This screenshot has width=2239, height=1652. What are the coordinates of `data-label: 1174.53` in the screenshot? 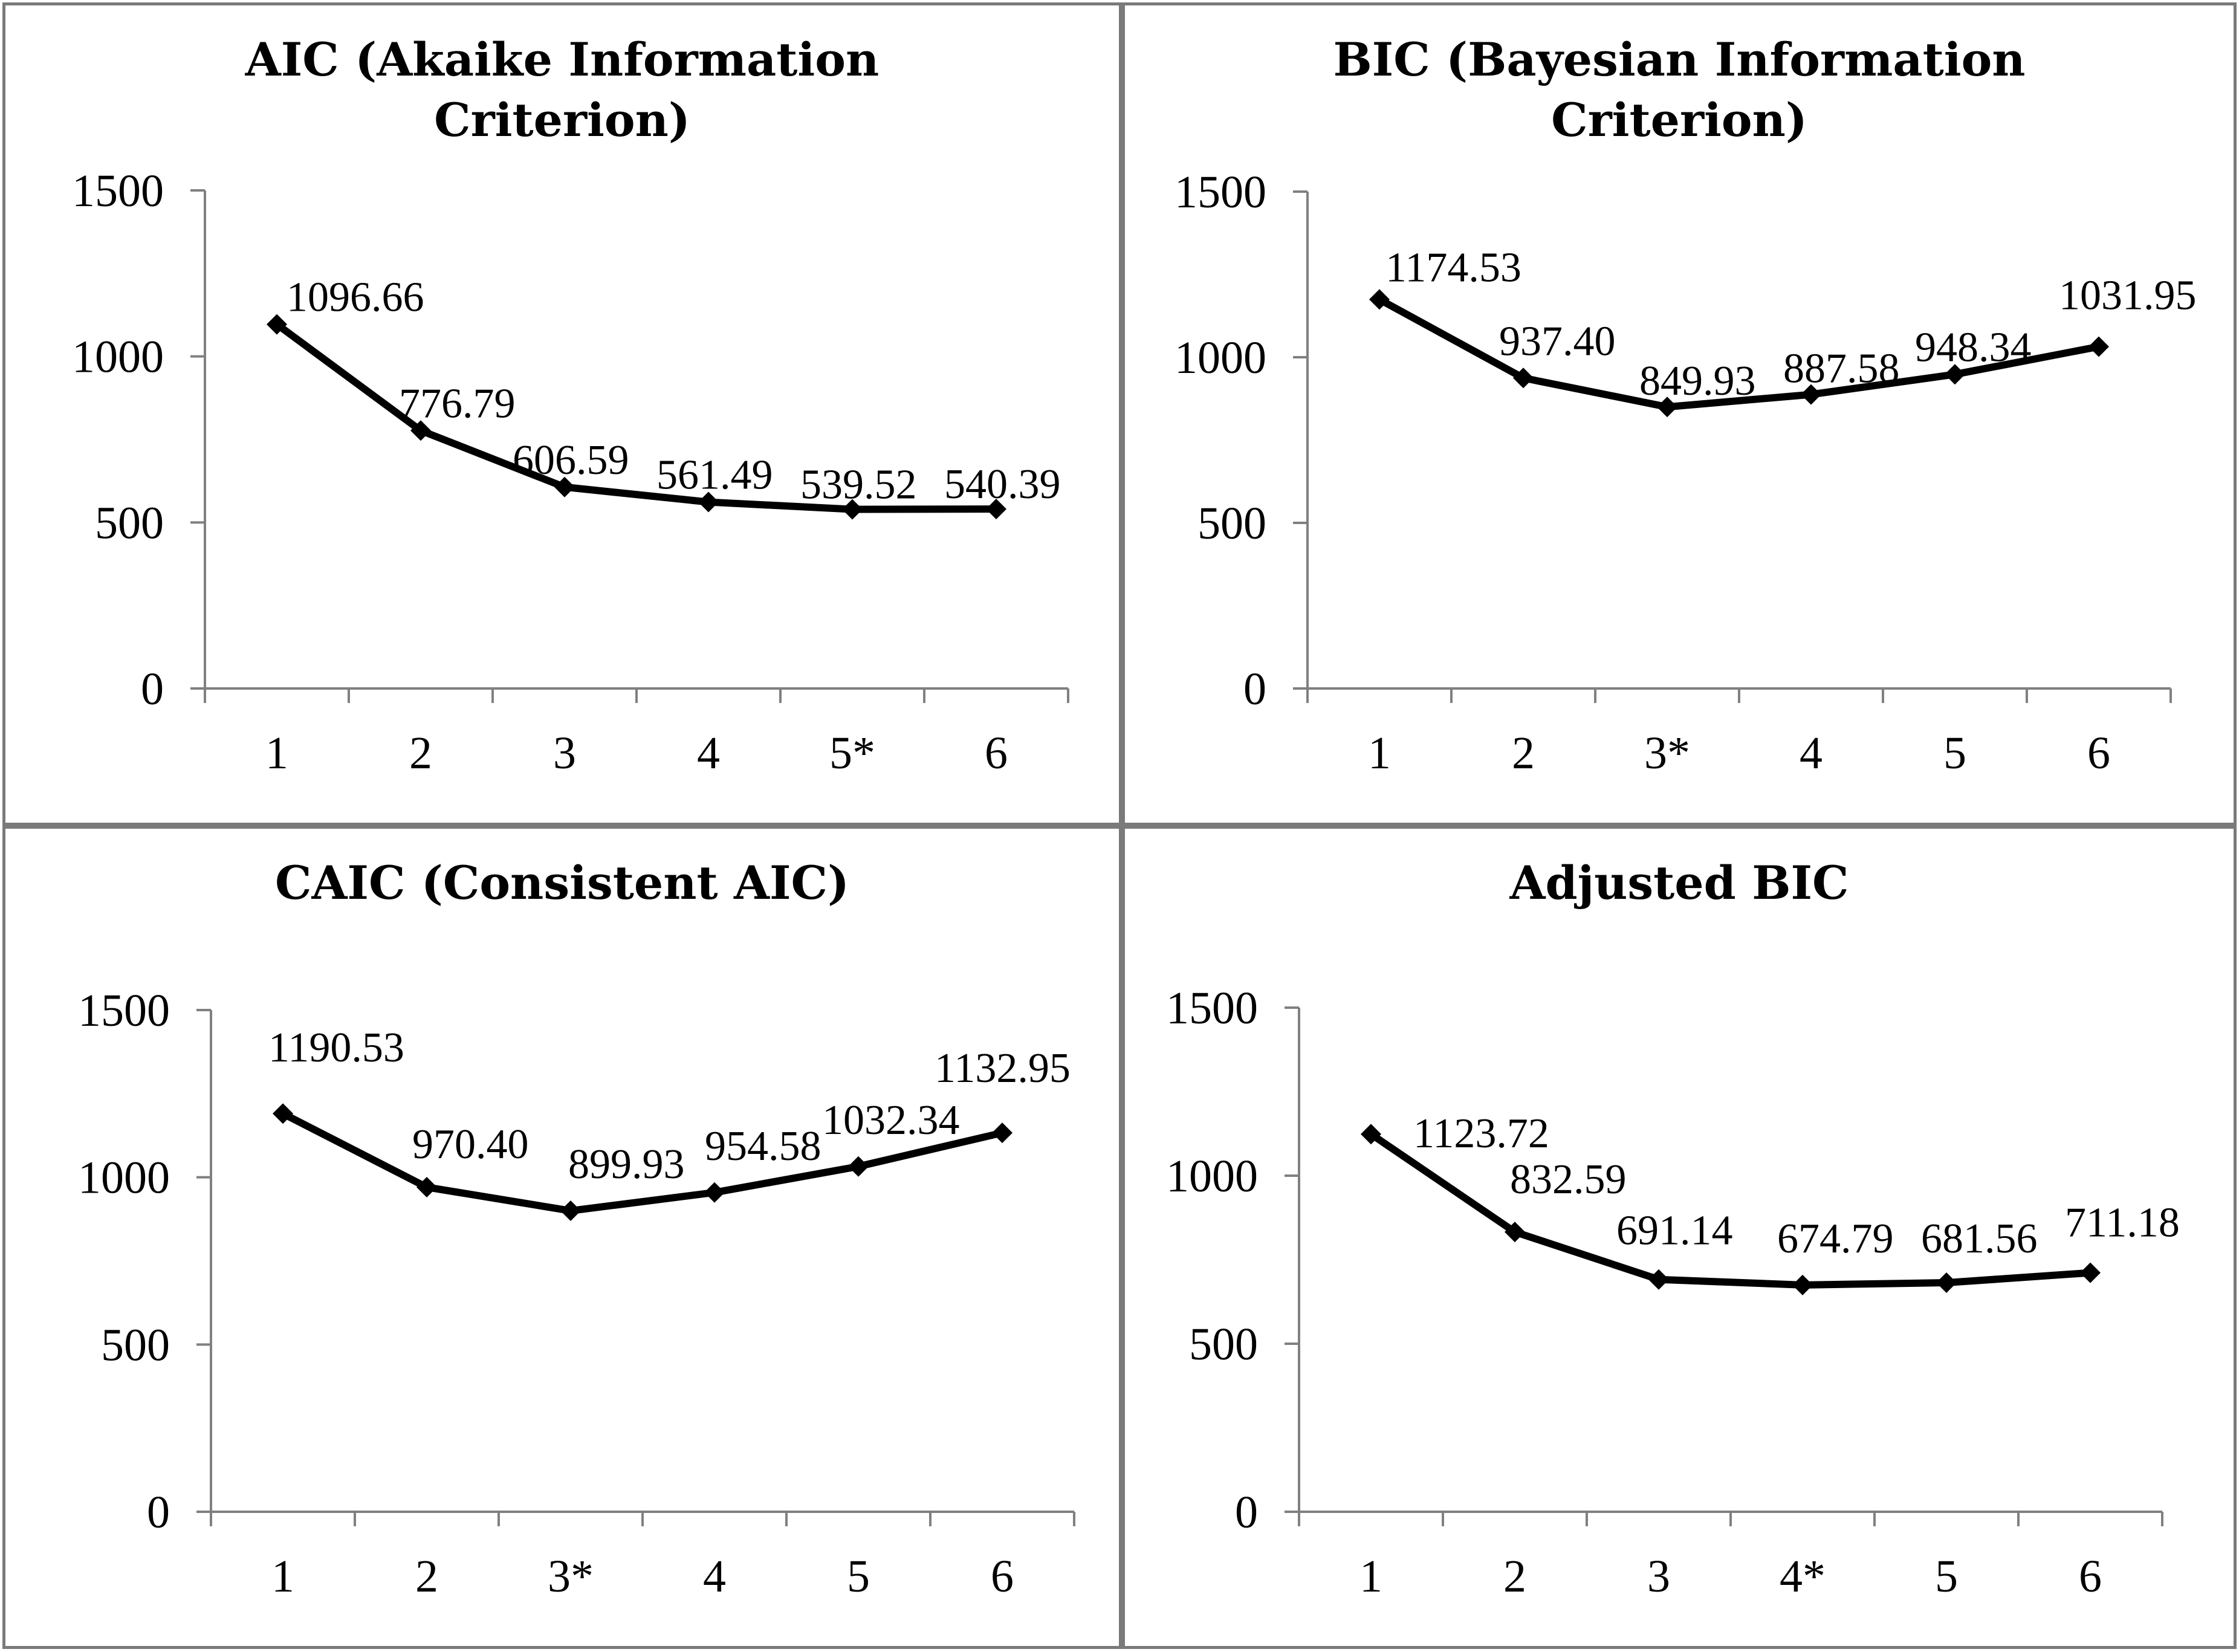 It's located at (1453, 267).